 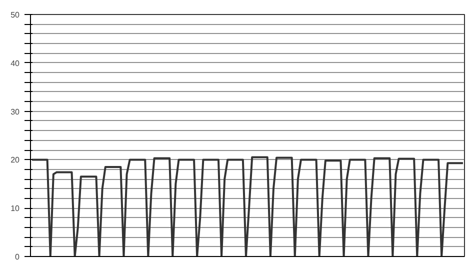 I want to click on y-tick-label: 0, so click(x=17, y=257).